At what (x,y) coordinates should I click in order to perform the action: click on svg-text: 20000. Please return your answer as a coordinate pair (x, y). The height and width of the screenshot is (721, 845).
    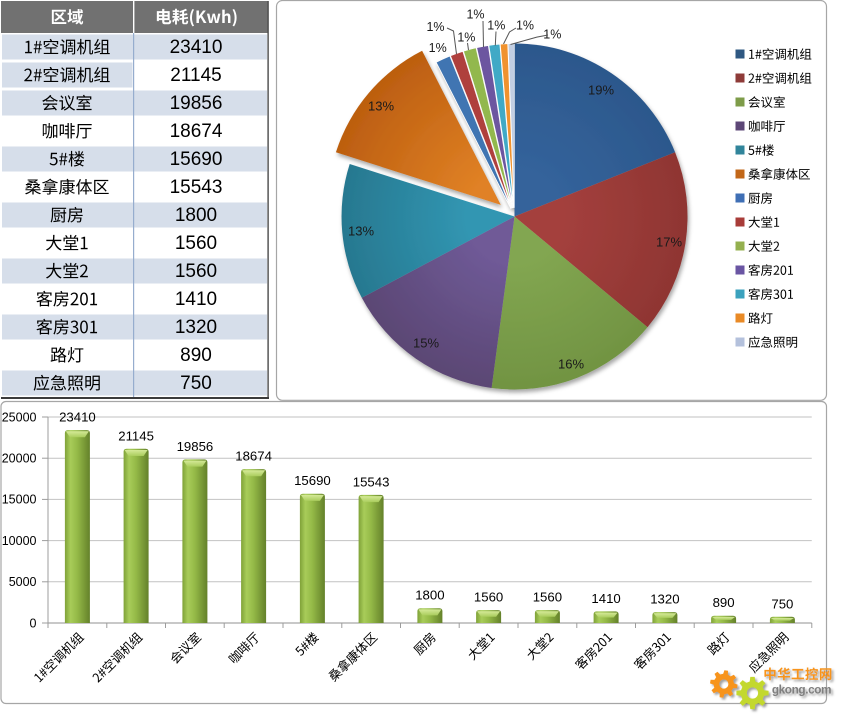
    Looking at the image, I should click on (19, 459).